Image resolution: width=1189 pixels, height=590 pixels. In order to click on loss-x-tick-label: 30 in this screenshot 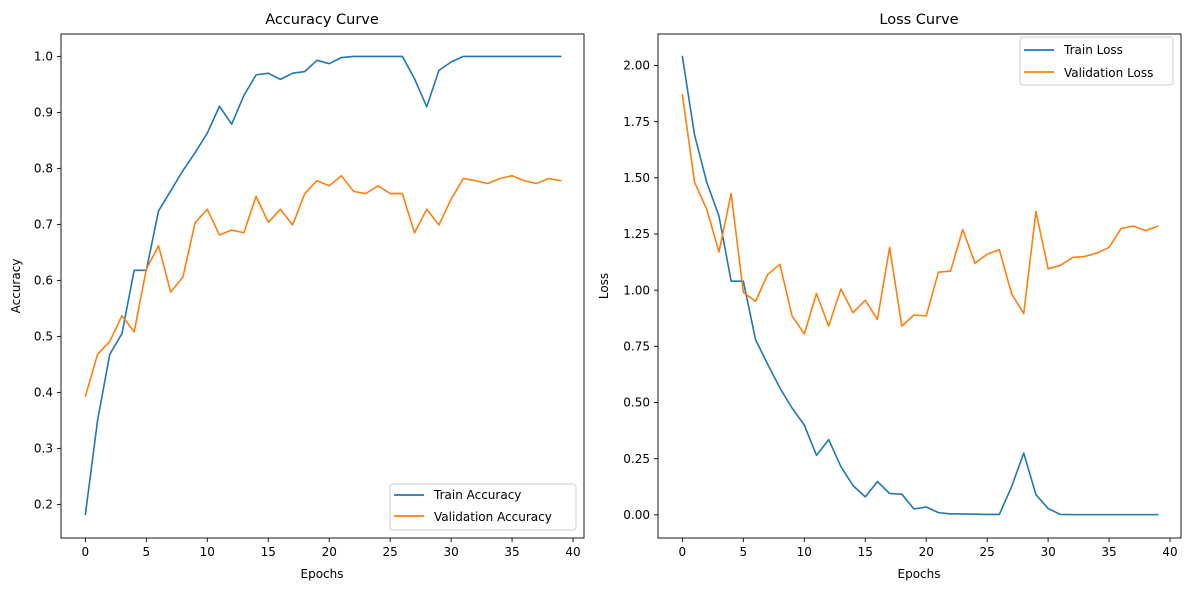, I will do `click(1047, 552)`.